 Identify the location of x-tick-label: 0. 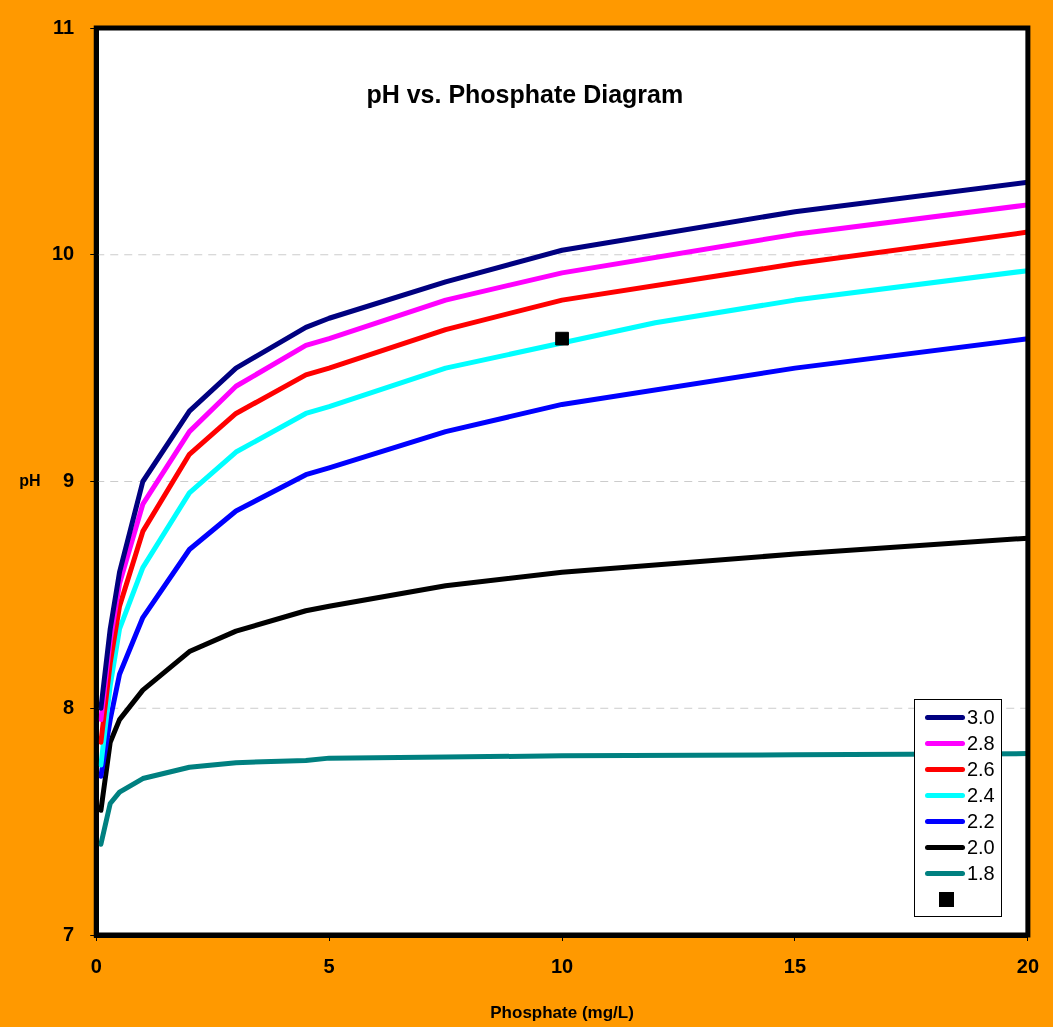
(96, 965).